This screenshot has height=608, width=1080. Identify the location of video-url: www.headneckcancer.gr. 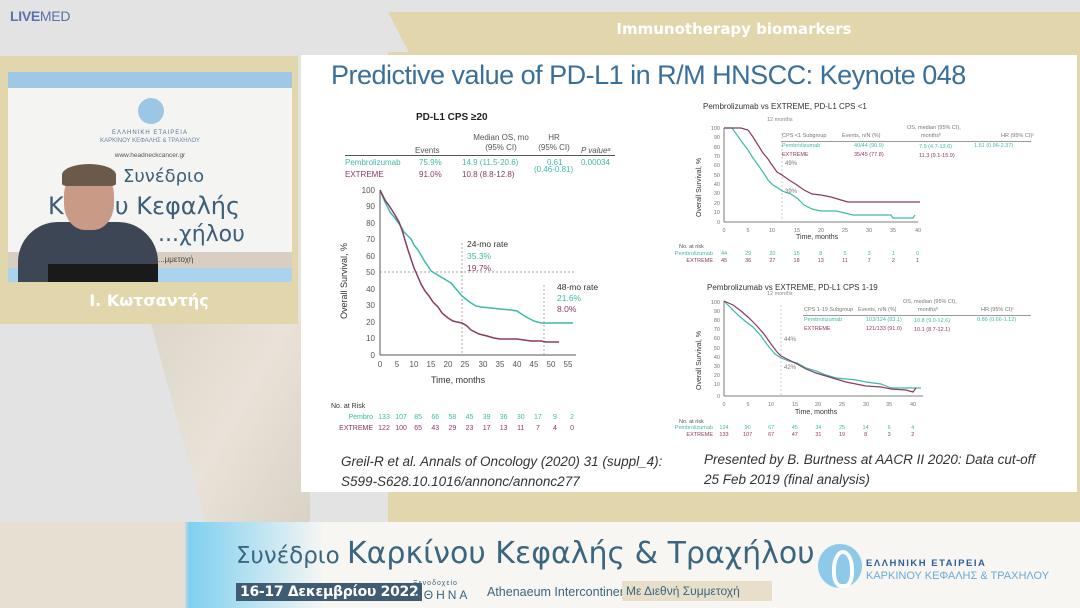
(150, 155).